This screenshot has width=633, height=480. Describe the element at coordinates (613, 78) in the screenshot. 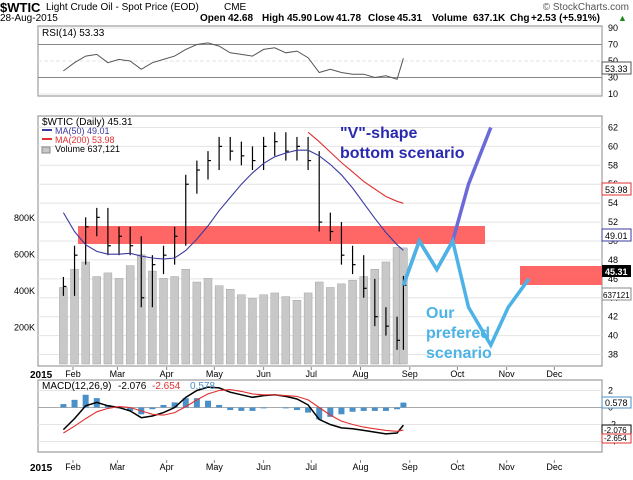

I see `rsi-tick-label: 30` at that location.